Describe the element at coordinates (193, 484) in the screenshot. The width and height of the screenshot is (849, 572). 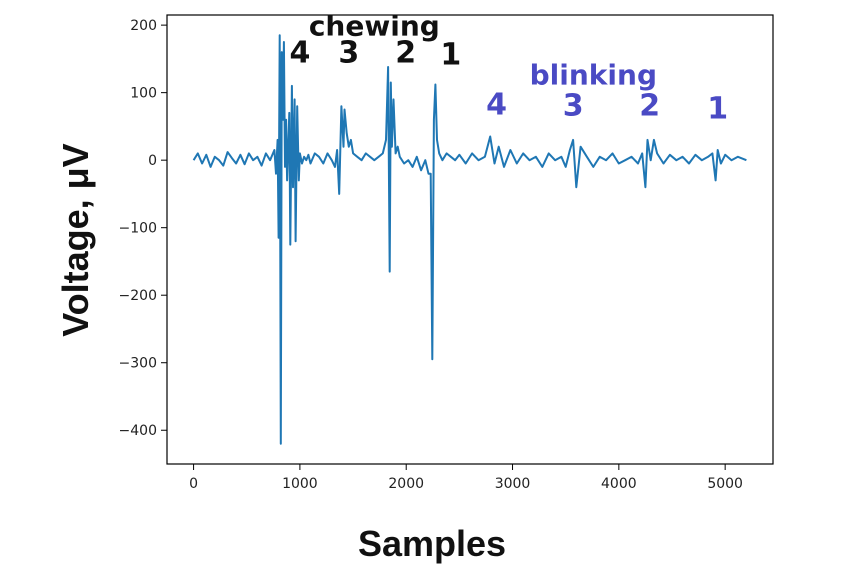
I see `x-tick-label: 0` at that location.